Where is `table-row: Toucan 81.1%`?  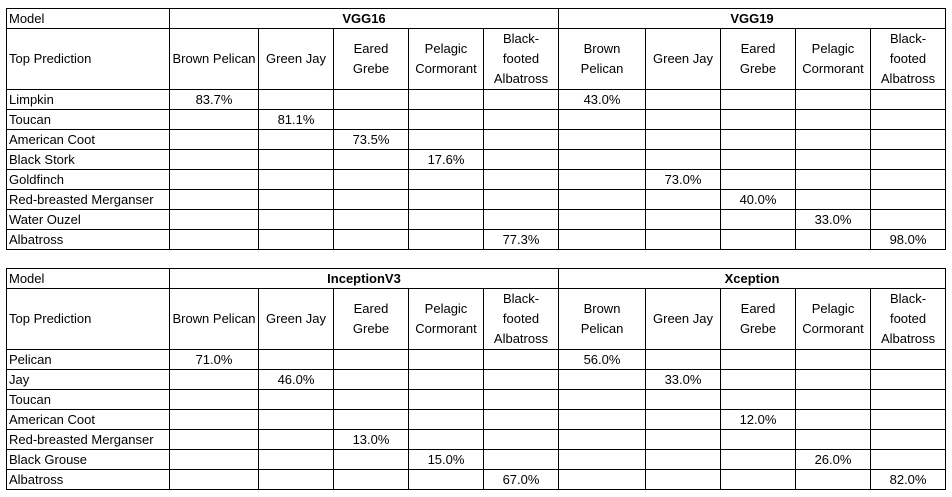 table-row: Toucan 81.1% is located at coordinates (476, 119).